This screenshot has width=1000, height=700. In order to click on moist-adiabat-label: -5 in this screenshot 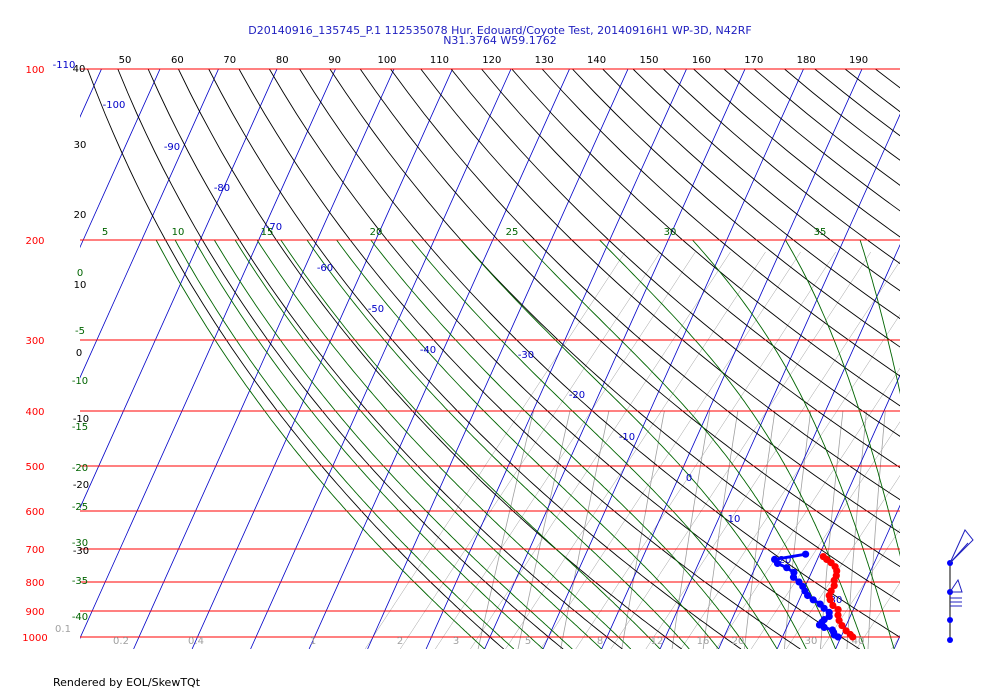, I will do `click(80, 331)`.